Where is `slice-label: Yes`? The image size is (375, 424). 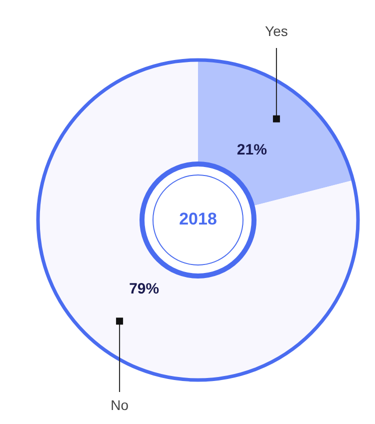
slice-label: Yes is located at coordinates (276, 31).